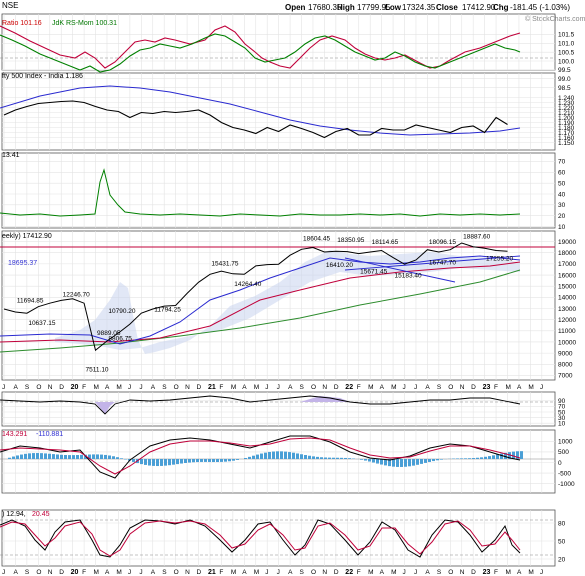 This screenshot has height=576, width=585. What do you see at coordinates (49, 434) in the screenshot?
I see `macd-legend-b: -110.881` at bounding box center [49, 434].